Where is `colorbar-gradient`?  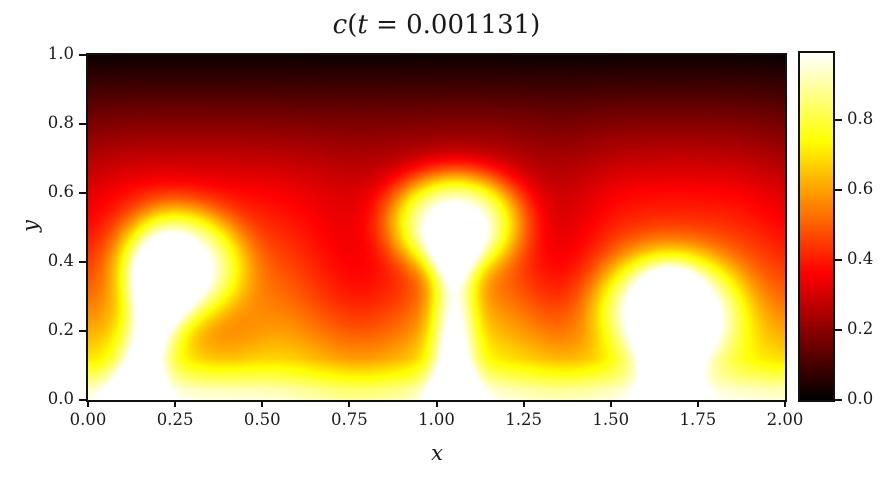 colorbar-gradient is located at coordinates (816, 226).